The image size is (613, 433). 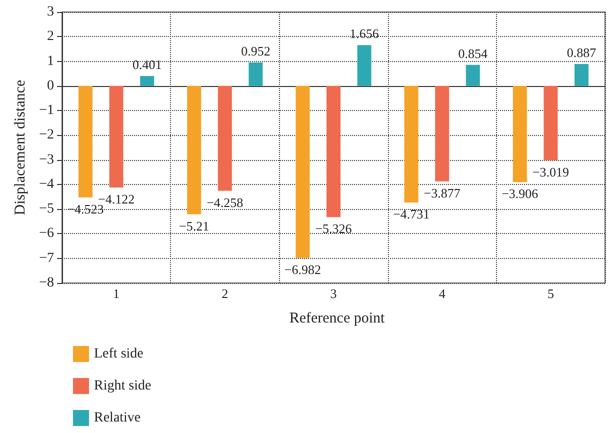 I want to click on y-tick-label: −3, so click(x=46, y=160).